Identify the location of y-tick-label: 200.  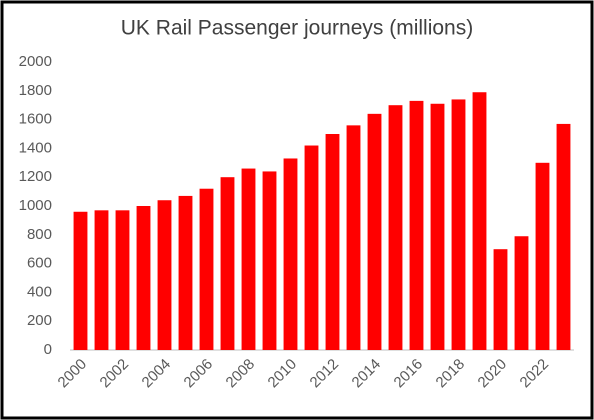
(39, 320).